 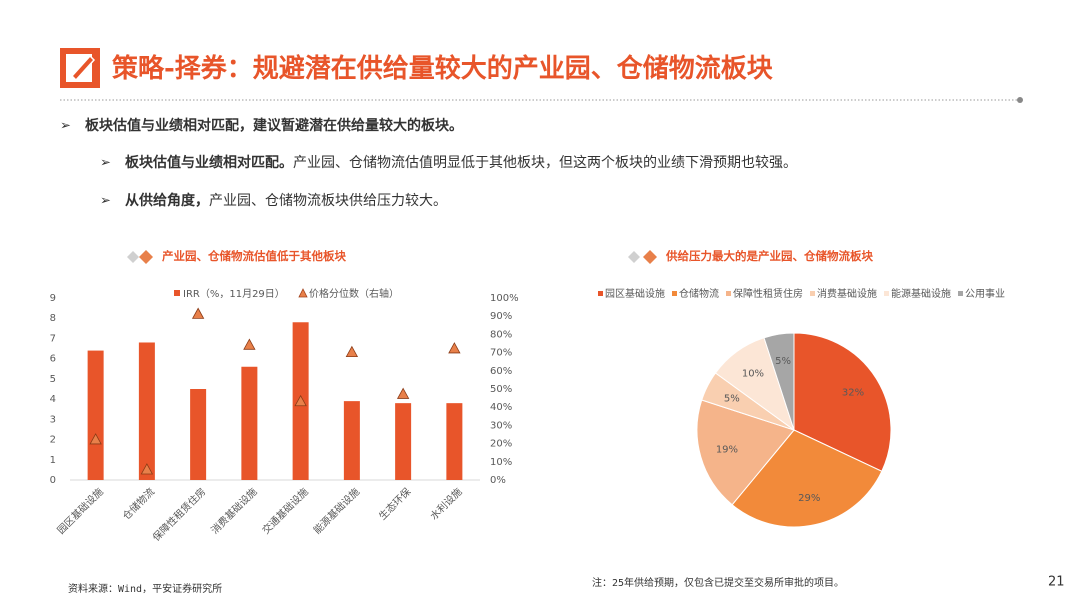 I want to click on x-tick-label: 能源基础设施, so click(x=336, y=511).